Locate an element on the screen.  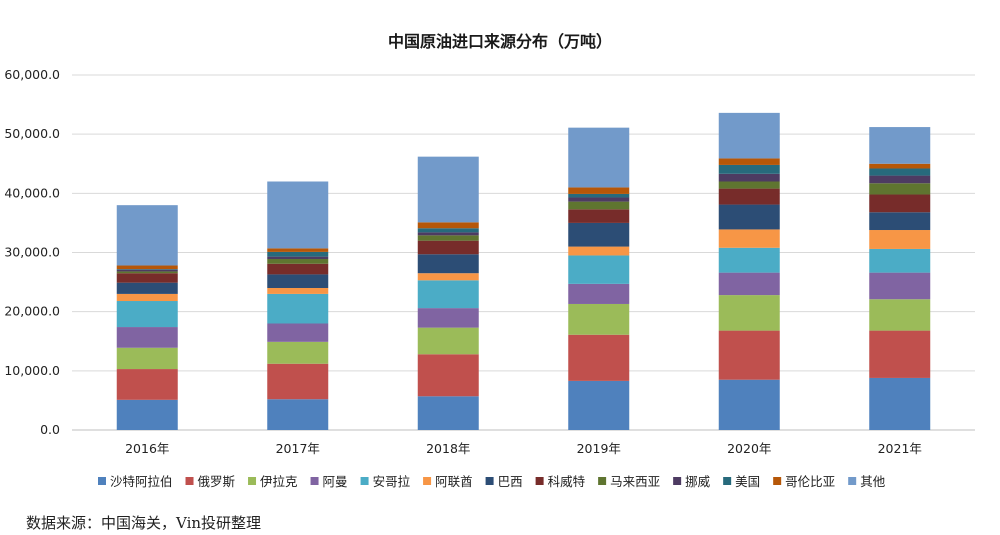
legend-item: 科威特 is located at coordinates (560, 481).